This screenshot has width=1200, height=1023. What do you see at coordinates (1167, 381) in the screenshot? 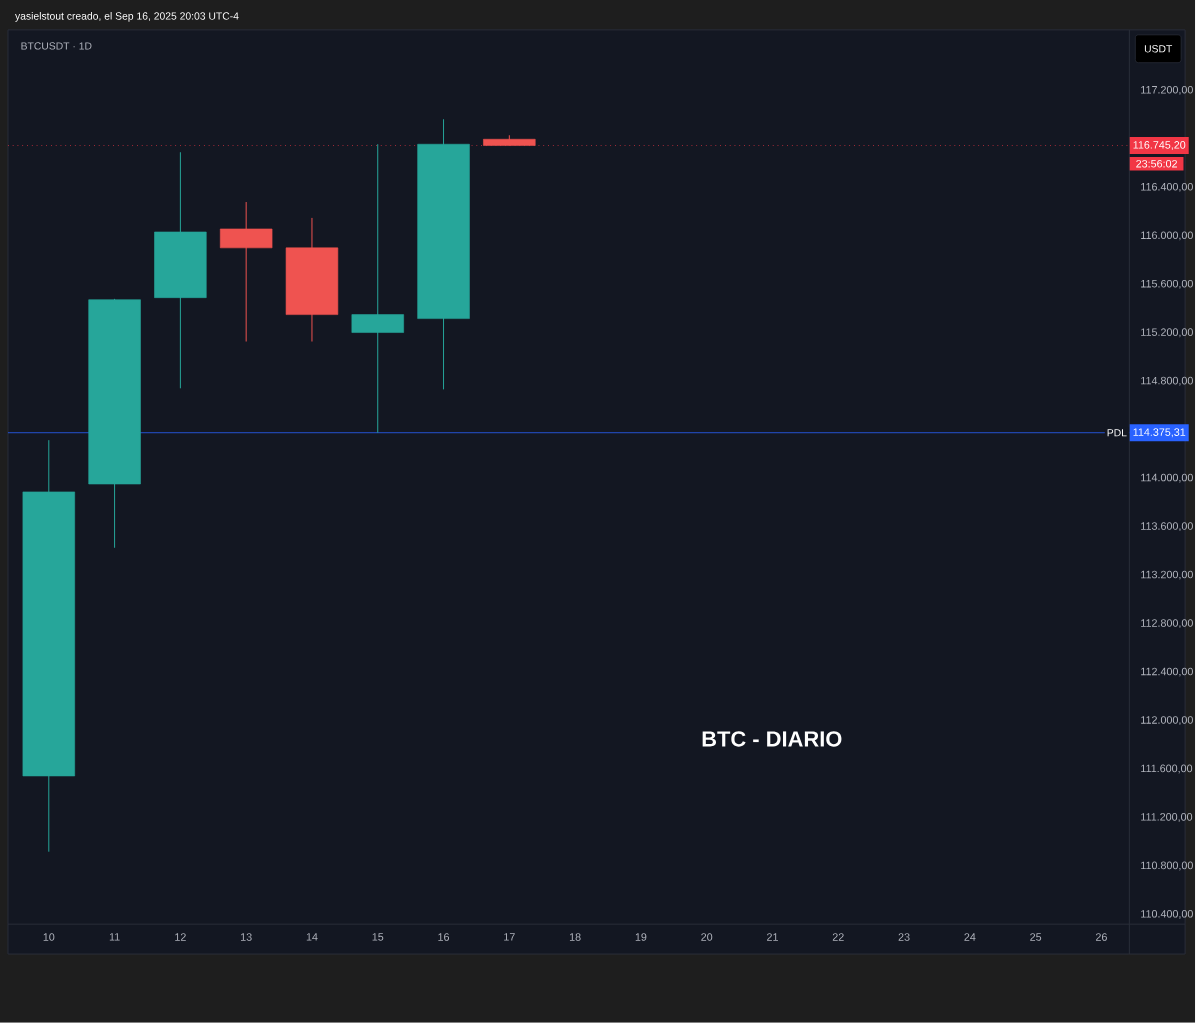
I see `y-tick-label: 114.800,00` at bounding box center [1167, 381].